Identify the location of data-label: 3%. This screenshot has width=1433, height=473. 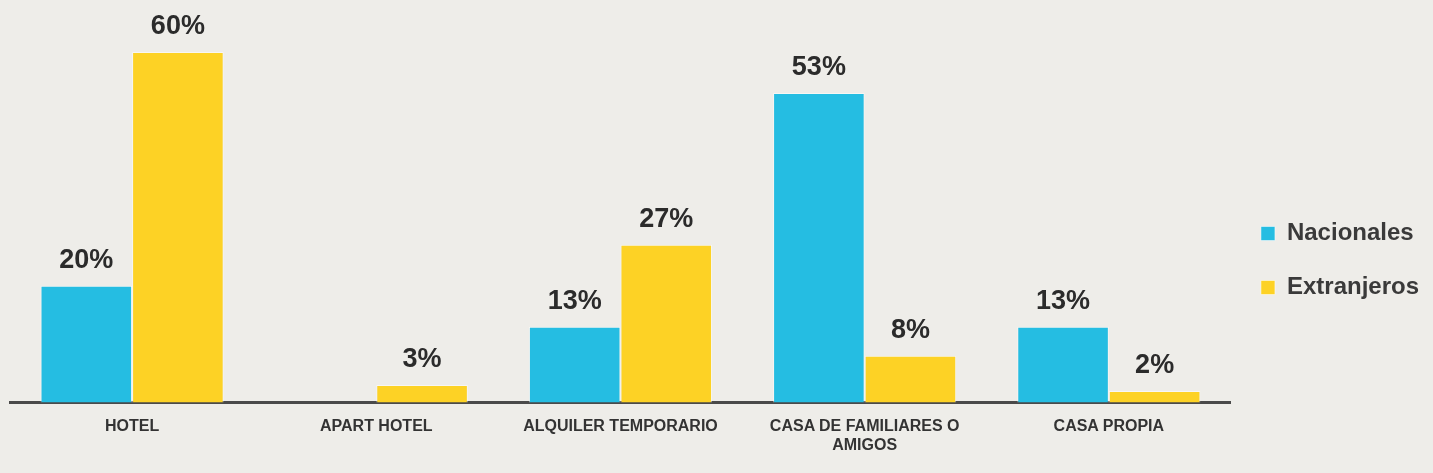
(422, 358).